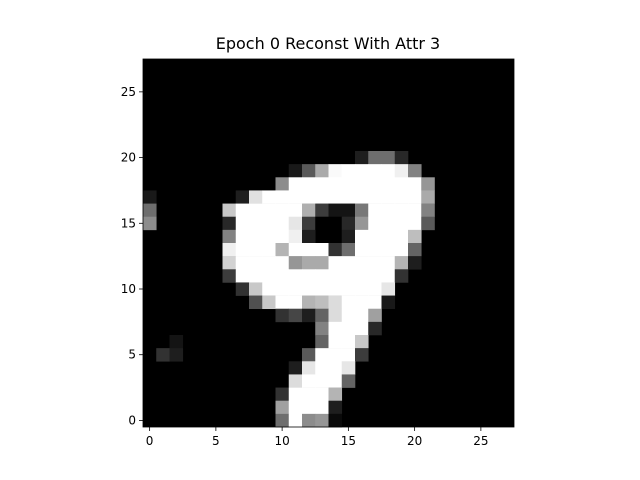  What do you see at coordinates (132, 355) in the screenshot?
I see `y-tick-label: 5` at bounding box center [132, 355].